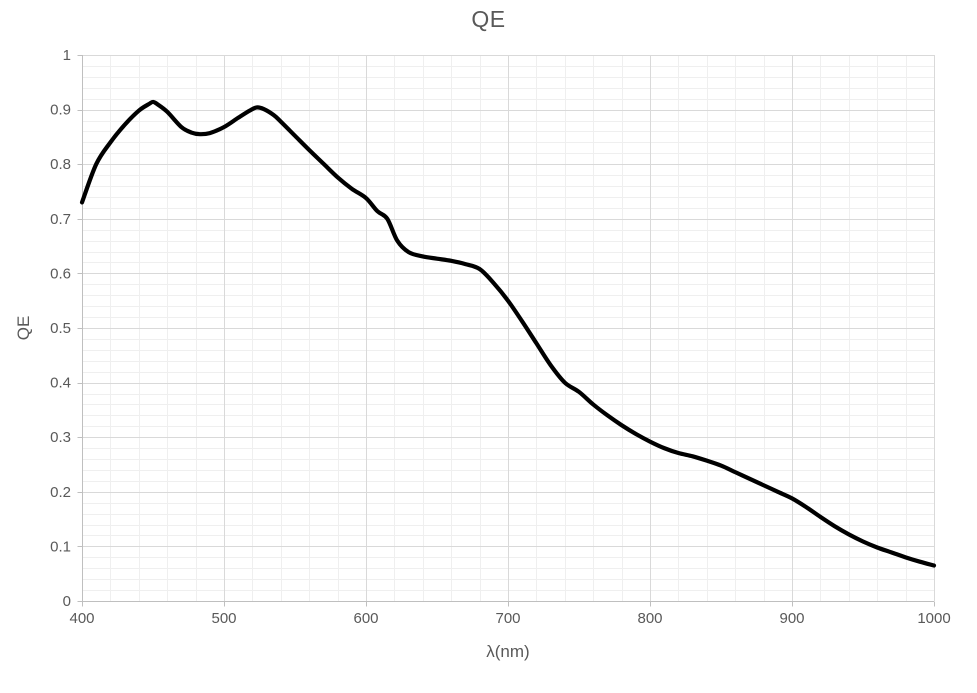 Image resolution: width=977 pixels, height=693 pixels. I want to click on y-tick-label: 1, so click(67, 55).